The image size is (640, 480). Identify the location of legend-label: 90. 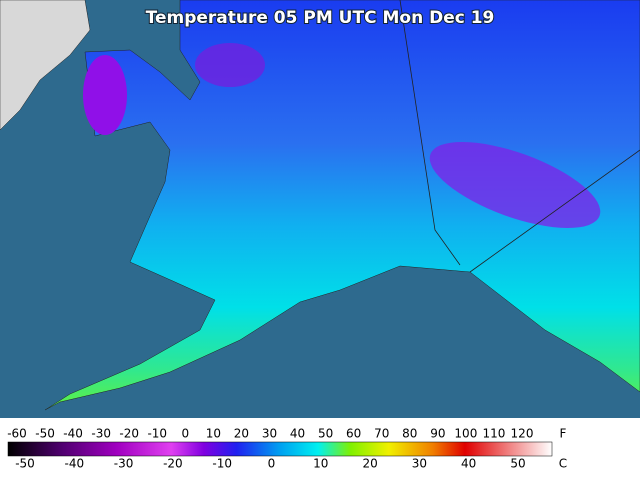
(437, 434).